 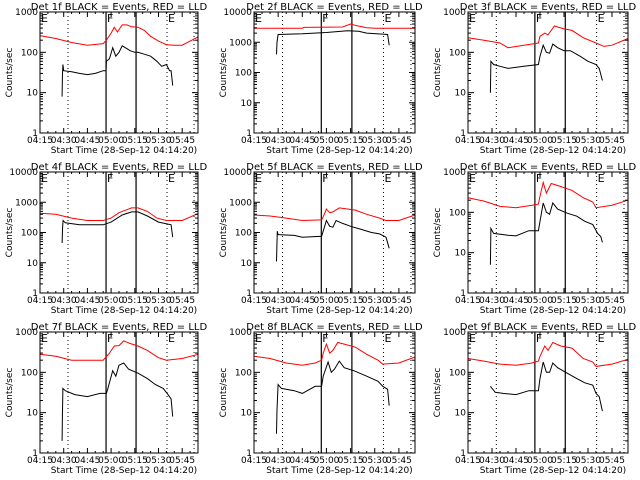 I want to click on panel-title: Det 5f BLACK = Events, RED = LLD, so click(x=334, y=167).